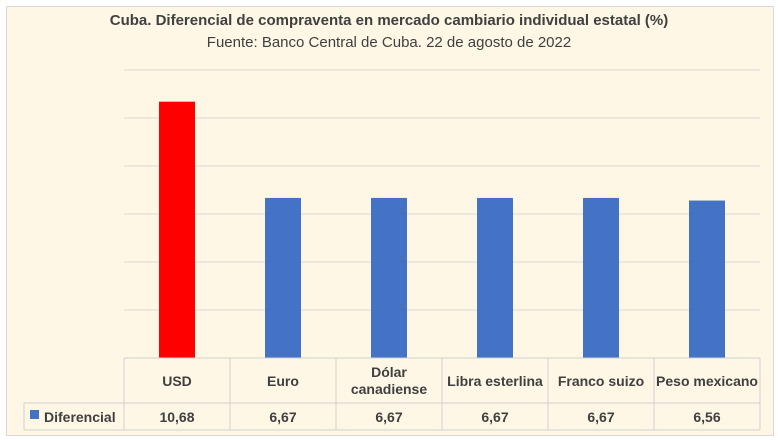 The width and height of the screenshot is (778, 440). I want to click on category-label: Dólar, so click(389, 372).